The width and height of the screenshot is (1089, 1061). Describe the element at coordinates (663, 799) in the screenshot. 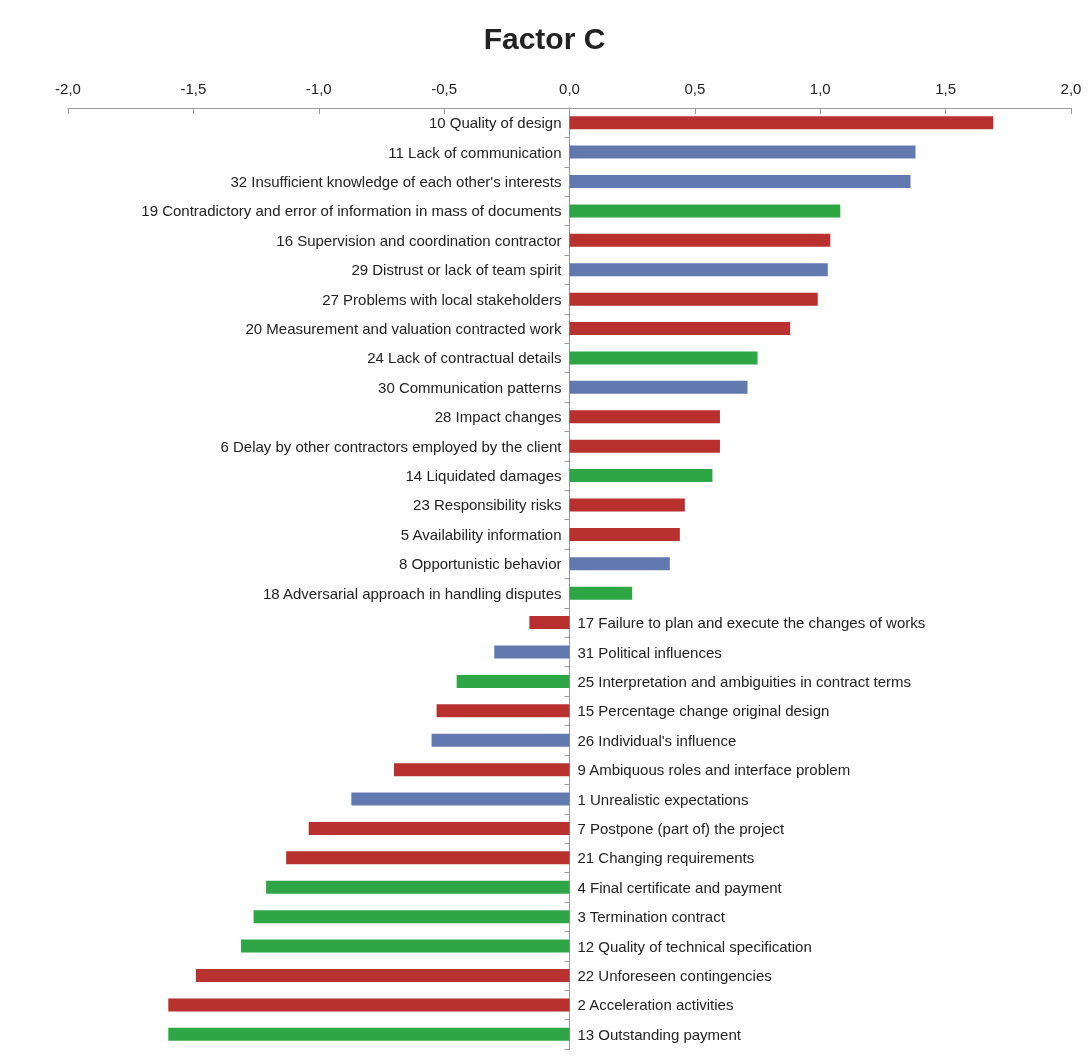

I see `y-tick-label: 1 Unrealistic expectations` at that location.